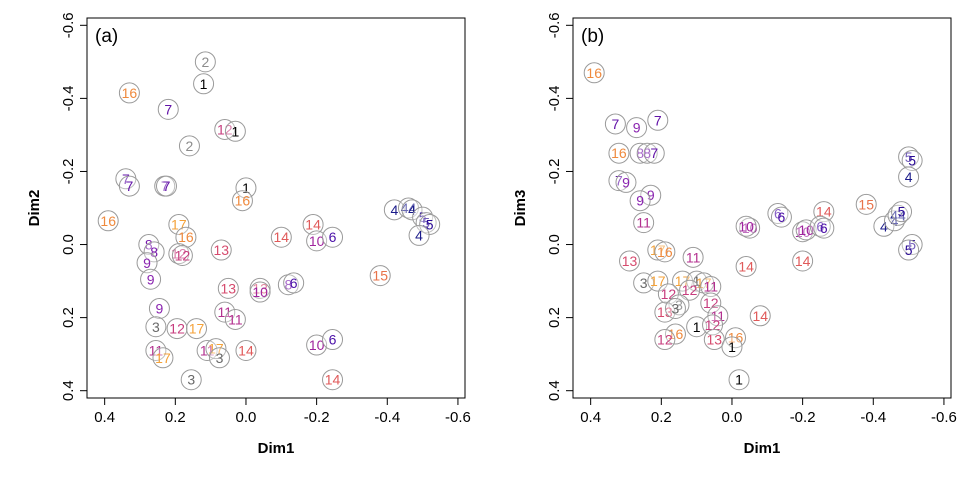 The height and width of the screenshot is (486, 972). I want to click on point-label: 15, so click(866, 204).